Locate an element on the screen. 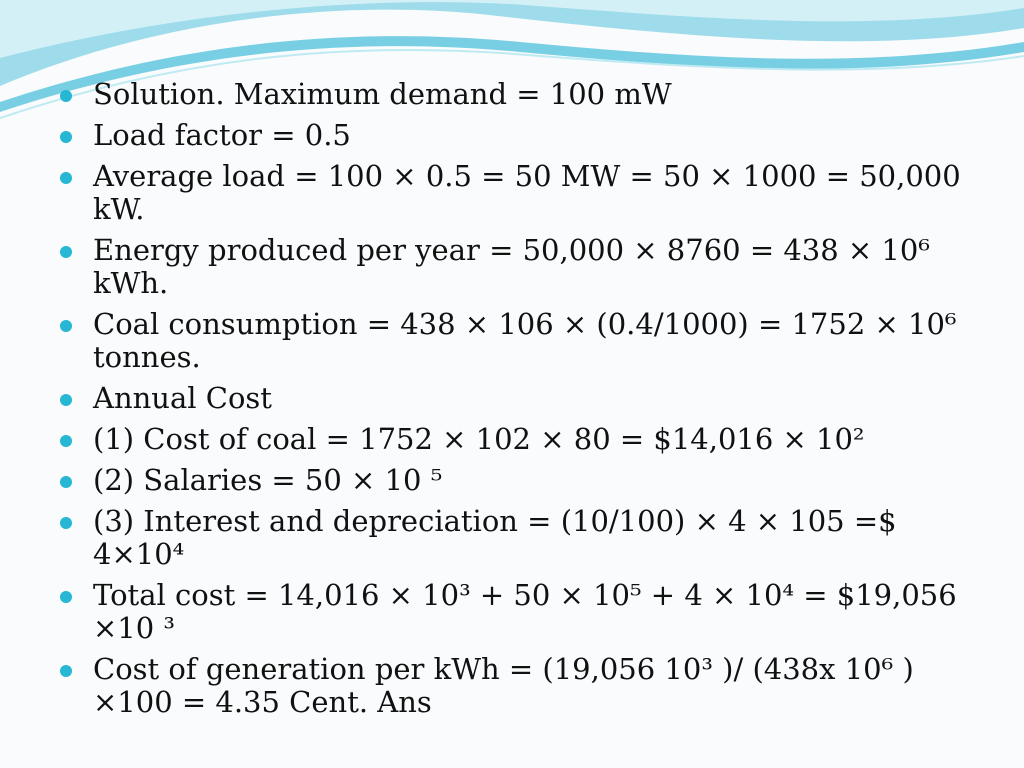  header-wave-dark is located at coordinates (512, 43).